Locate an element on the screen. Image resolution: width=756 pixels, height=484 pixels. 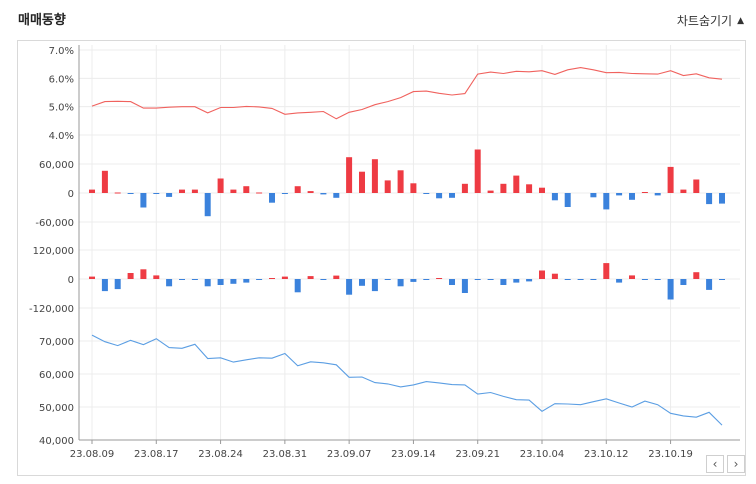
triangle-up-icon: ▲ is located at coordinates (740, 20).